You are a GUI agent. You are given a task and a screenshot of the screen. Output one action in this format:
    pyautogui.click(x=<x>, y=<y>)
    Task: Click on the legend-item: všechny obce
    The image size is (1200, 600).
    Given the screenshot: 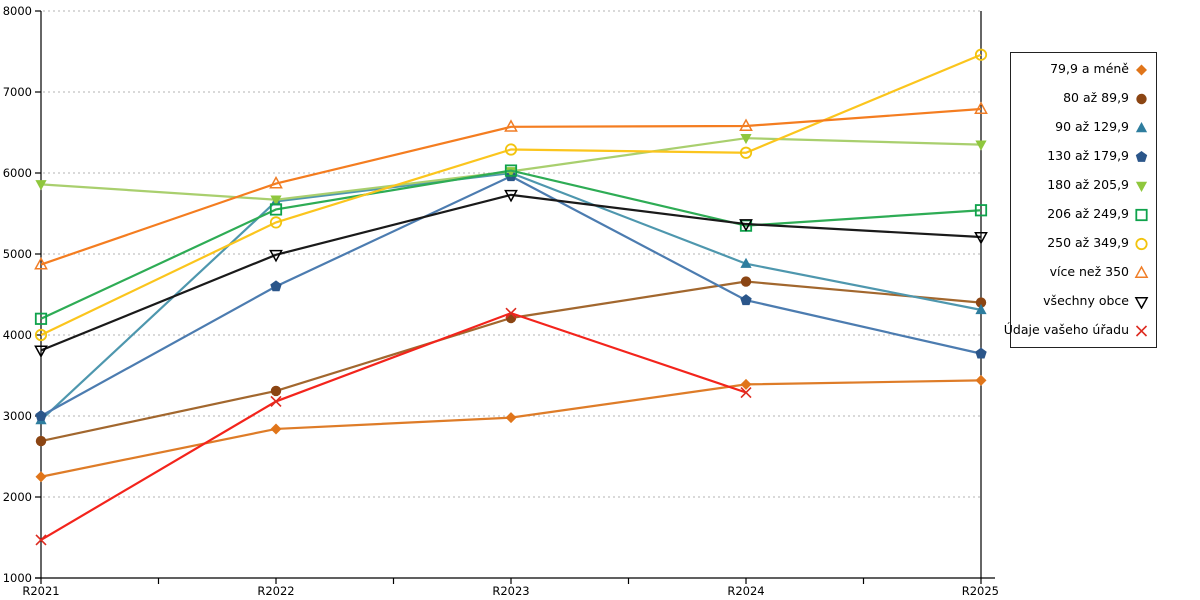 What is the action you would take?
    pyautogui.click(x=1081, y=301)
    